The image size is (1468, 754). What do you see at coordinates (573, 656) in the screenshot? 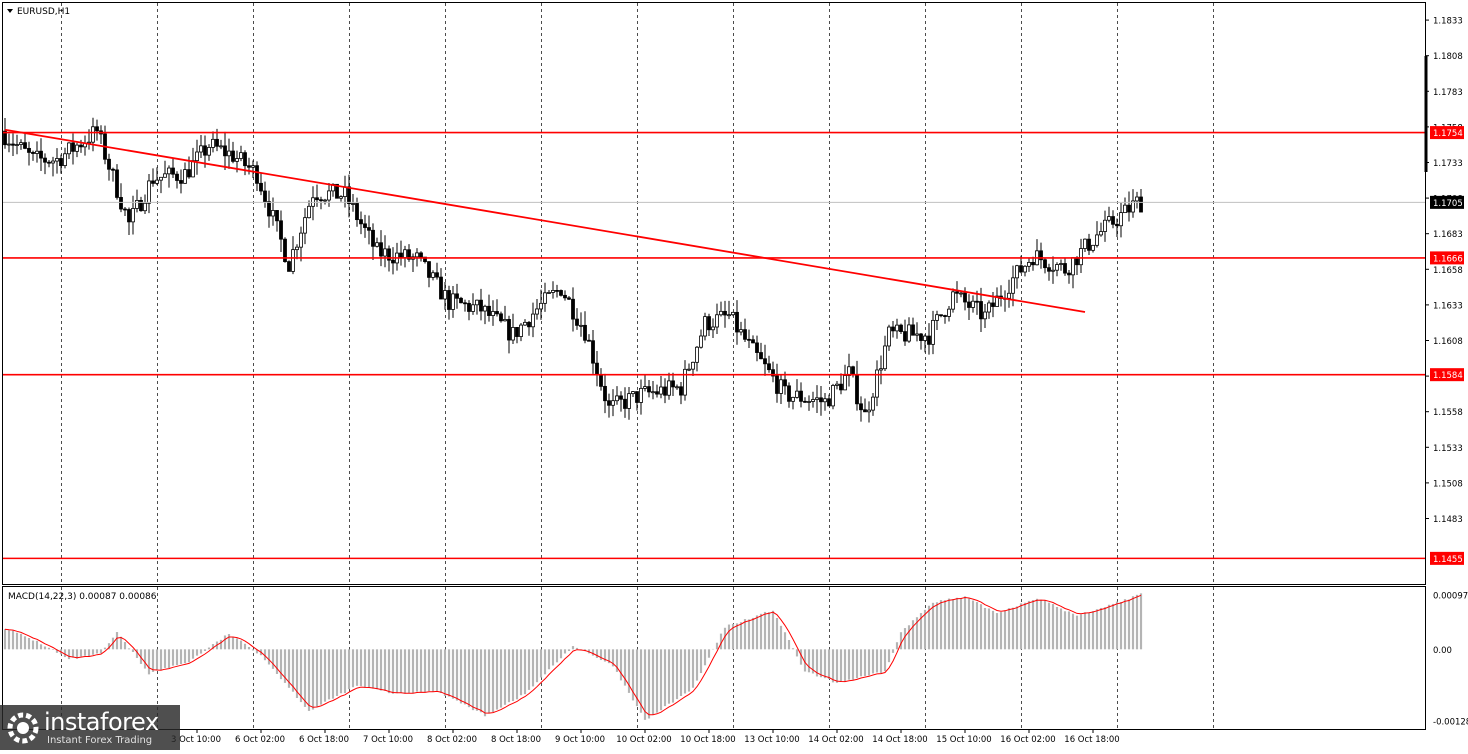
I see `macd-indicator` at bounding box center [573, 656].